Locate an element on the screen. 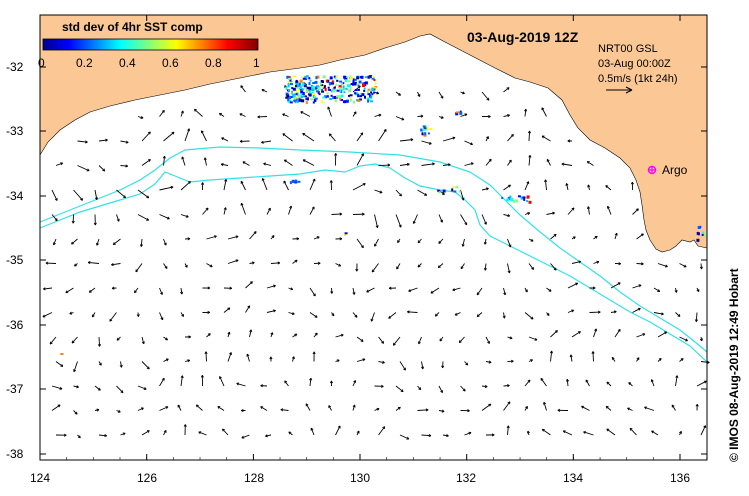 The height and width of the screenshot is (496, 749). colorbar-tick-5: 1 is located at coordinates (256, 63).